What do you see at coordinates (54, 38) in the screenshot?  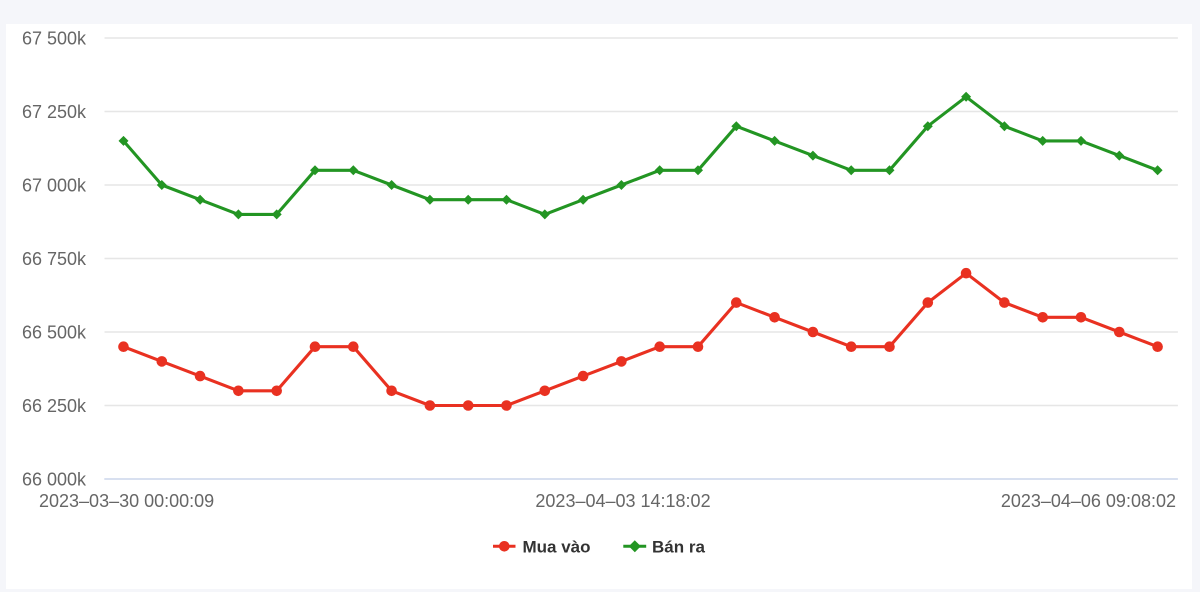 I see `svg-text: 67 500k` at bounding box center [54, 38].